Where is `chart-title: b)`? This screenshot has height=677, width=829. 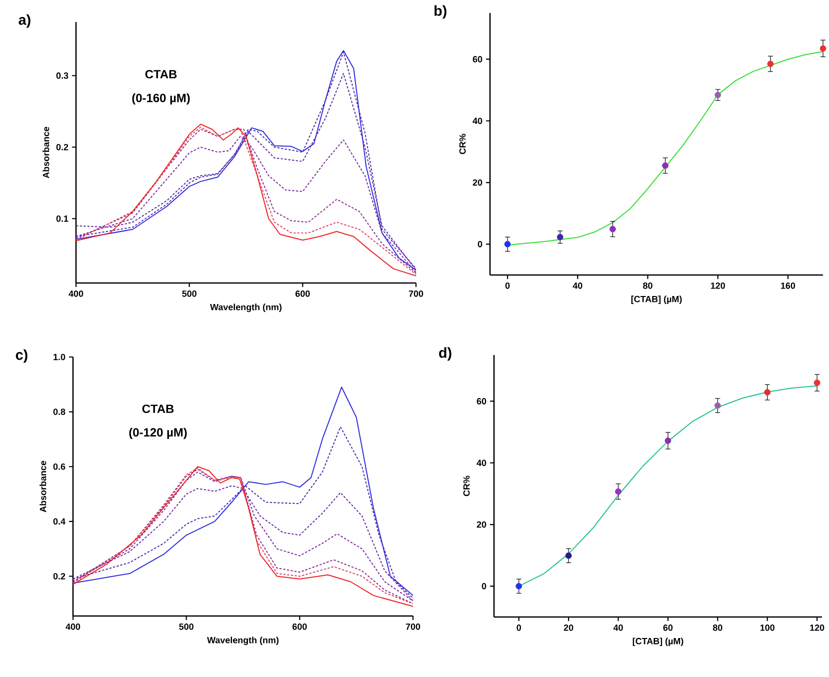
chart-title: b) is located at coordinates (440, 12).